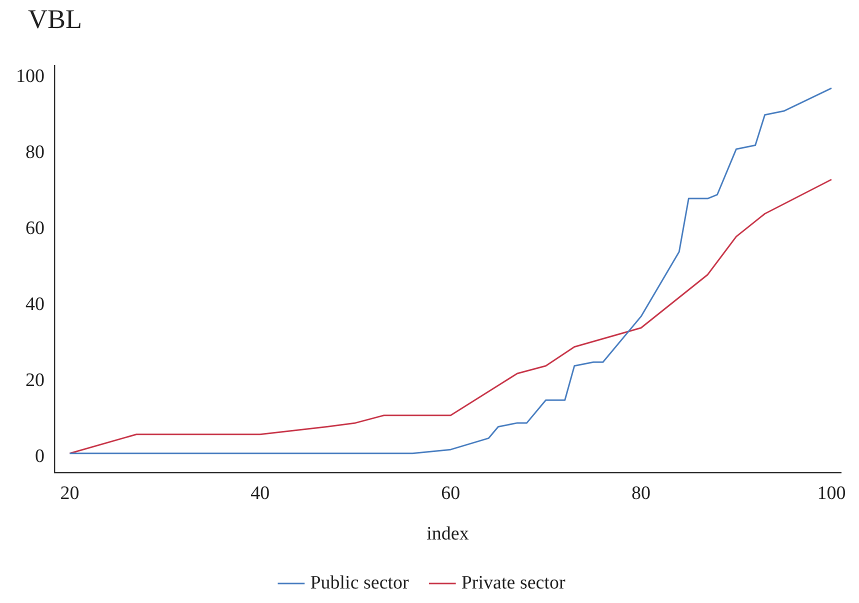 This screenshot has width=859, height=603. Describe the element at coordinates (360, 583) in the screenshot. I see `legend-label: Public sector` at that location.